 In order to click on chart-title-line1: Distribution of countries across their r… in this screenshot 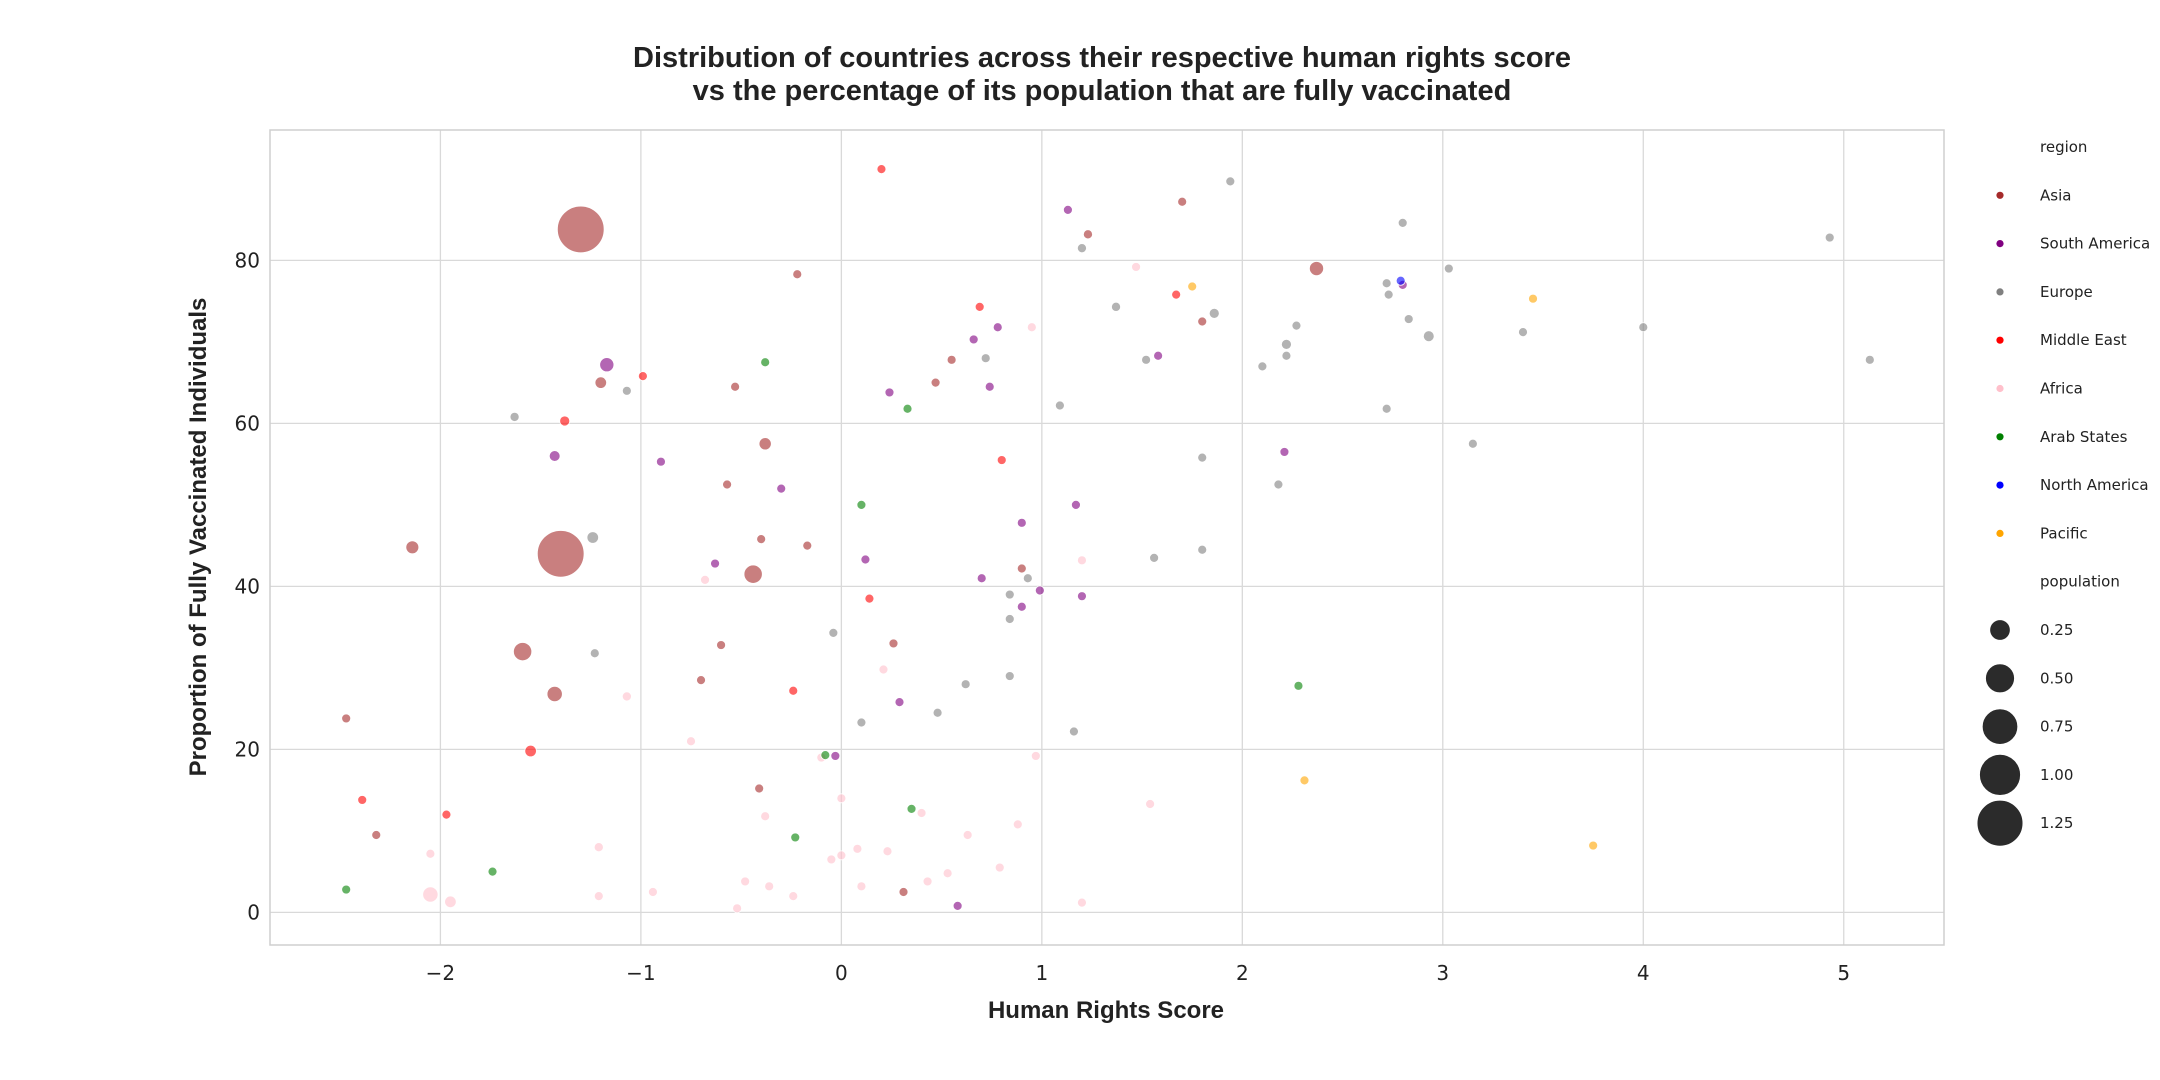, I will do `click(1102, 58)`.